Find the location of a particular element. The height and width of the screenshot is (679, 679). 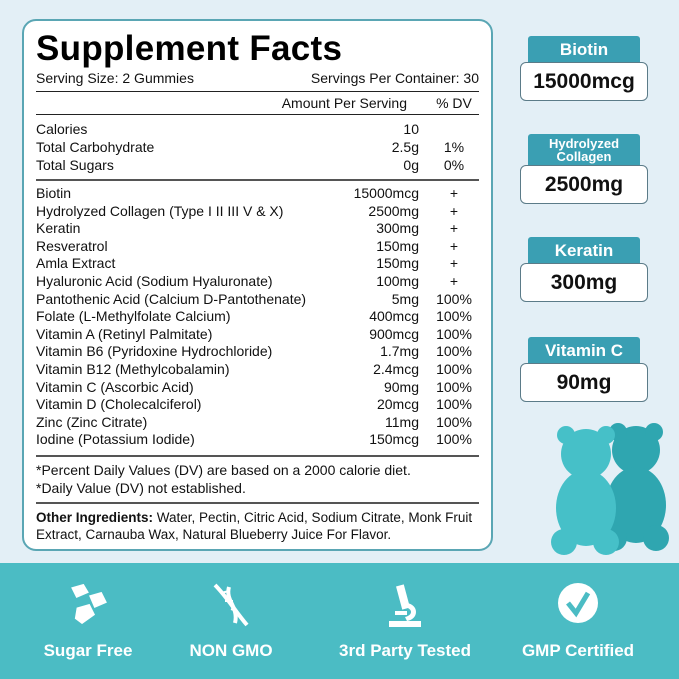

nutrient-row: Calories 10 is located at coordinates (257, 129).